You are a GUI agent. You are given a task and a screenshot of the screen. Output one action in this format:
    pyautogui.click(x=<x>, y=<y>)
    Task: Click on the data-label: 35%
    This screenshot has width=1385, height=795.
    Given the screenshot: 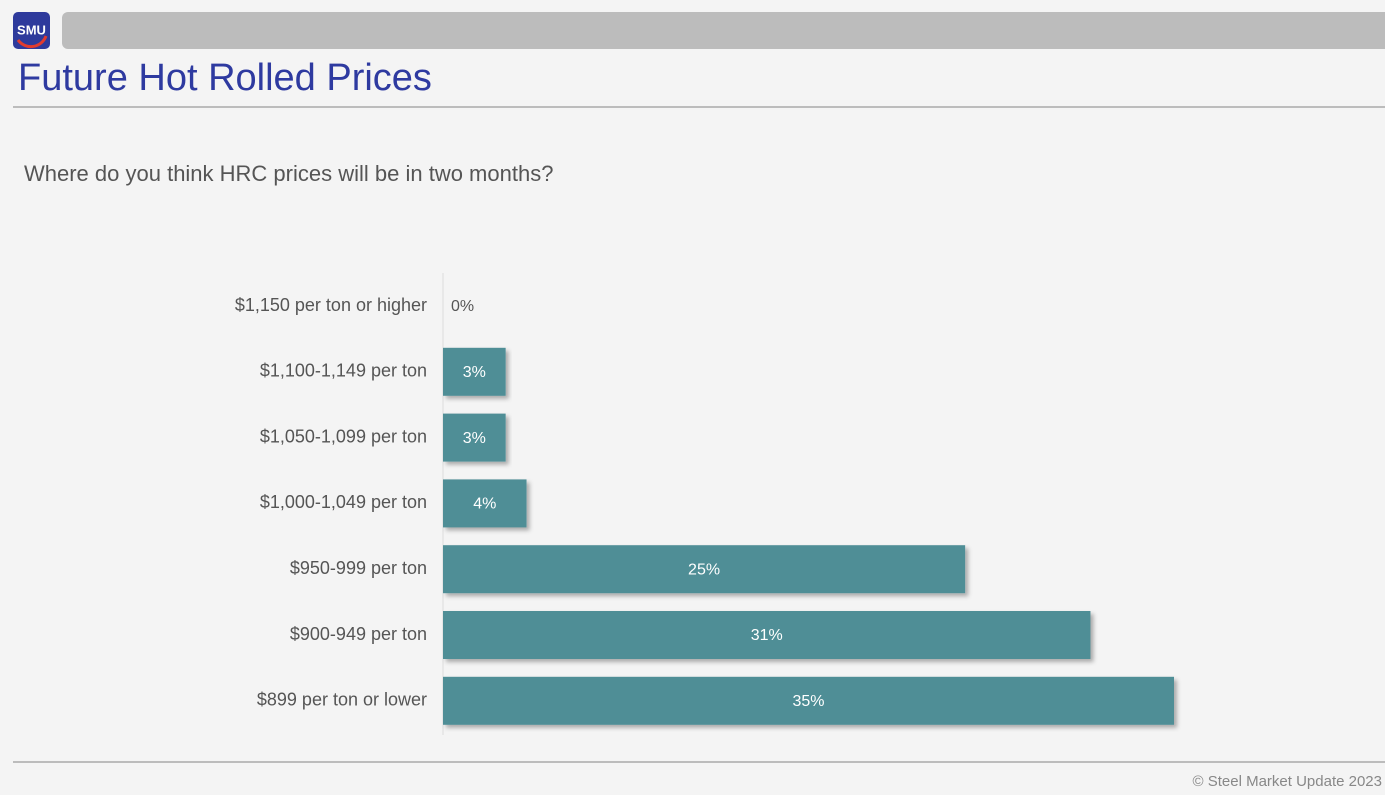 What is the action you would take?
    pyautogui.click(x=808, y=701)
    